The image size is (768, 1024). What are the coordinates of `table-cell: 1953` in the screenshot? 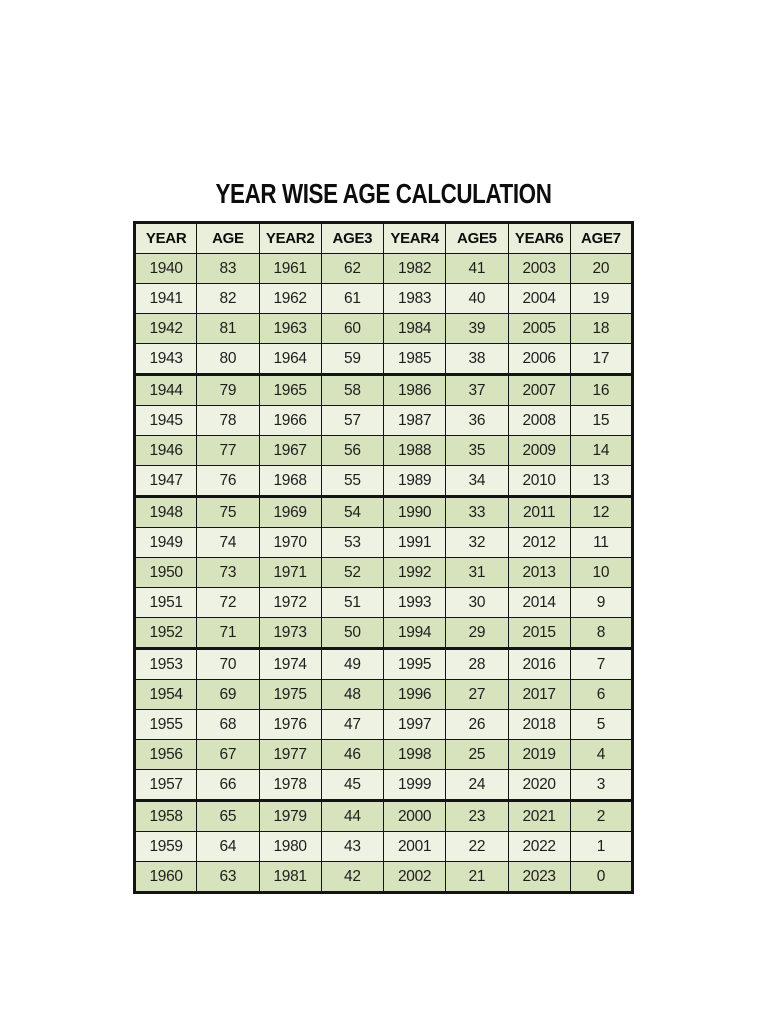 It's located at (165, 664).